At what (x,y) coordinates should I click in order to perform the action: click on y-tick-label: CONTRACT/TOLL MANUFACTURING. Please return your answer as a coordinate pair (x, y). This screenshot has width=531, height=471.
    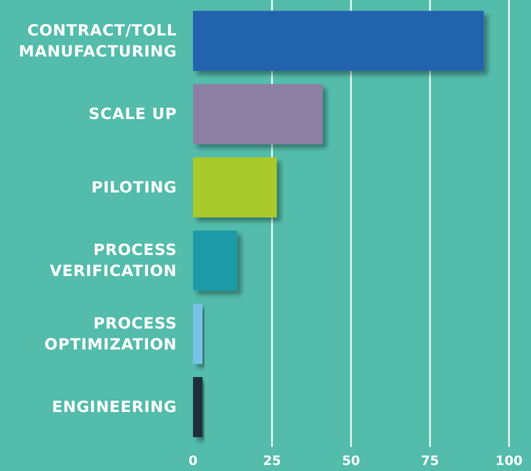
    Looking at the image, I should click on (97, 40).